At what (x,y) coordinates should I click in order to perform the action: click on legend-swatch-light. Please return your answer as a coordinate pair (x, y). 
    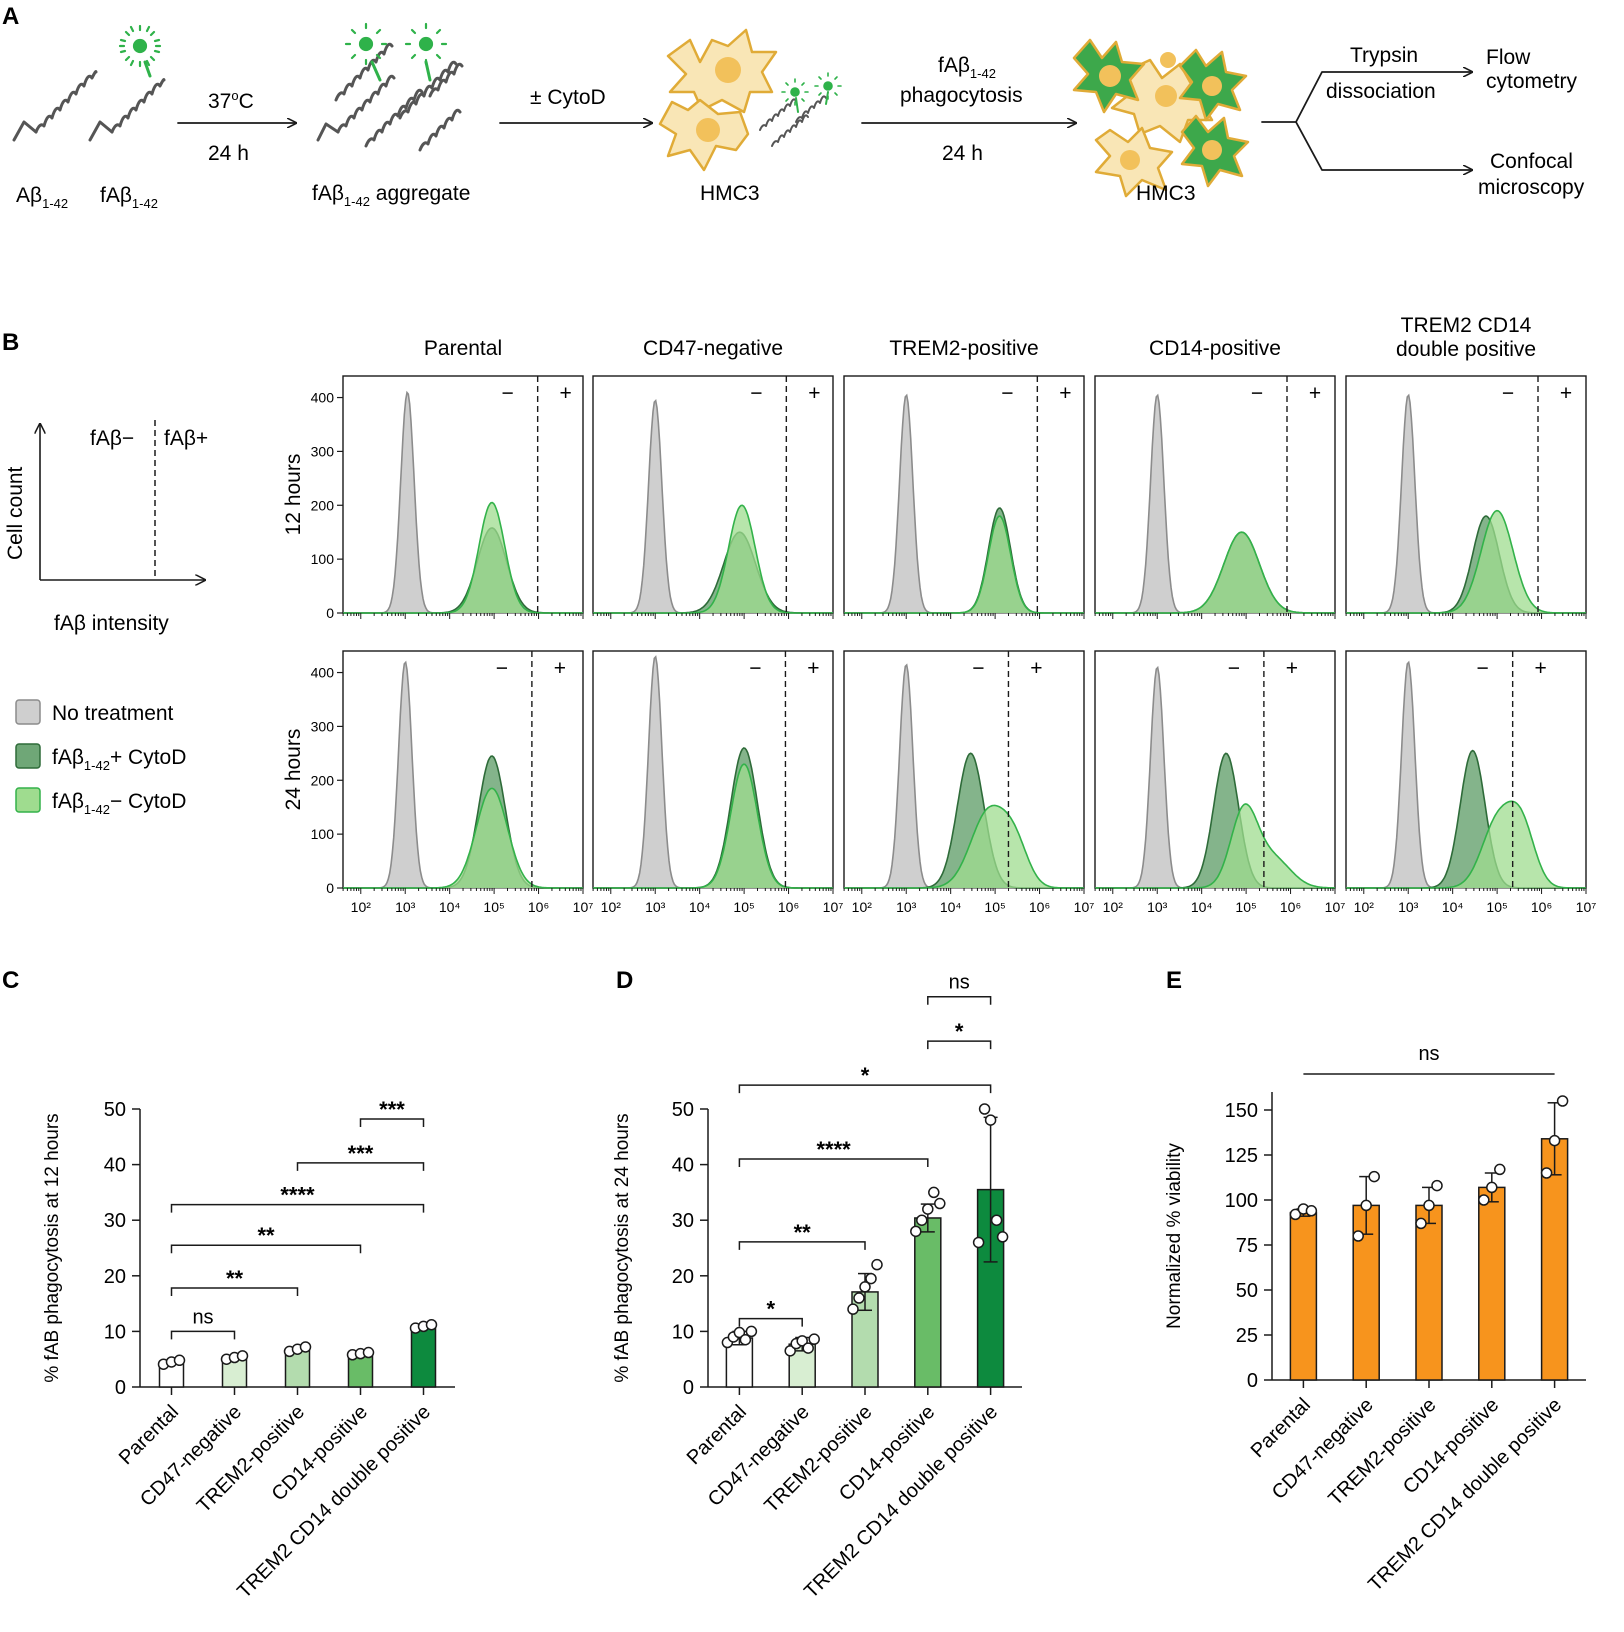
    Looking at the image, I should click on (28, 800).